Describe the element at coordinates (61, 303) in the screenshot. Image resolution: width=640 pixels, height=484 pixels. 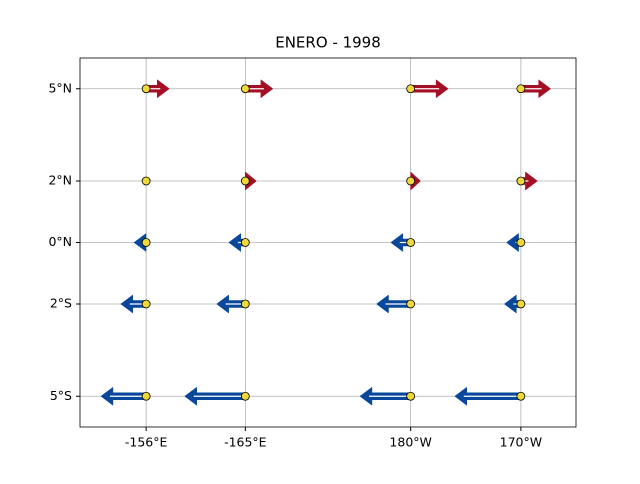
I see `y-tick-label: 2°S` at that location.